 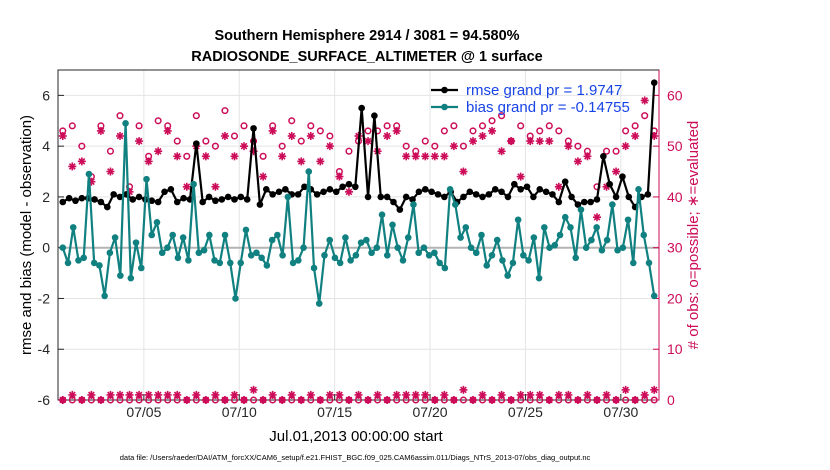 I want to click on y-right-tick-label: 60, so click(x=675, y=95).